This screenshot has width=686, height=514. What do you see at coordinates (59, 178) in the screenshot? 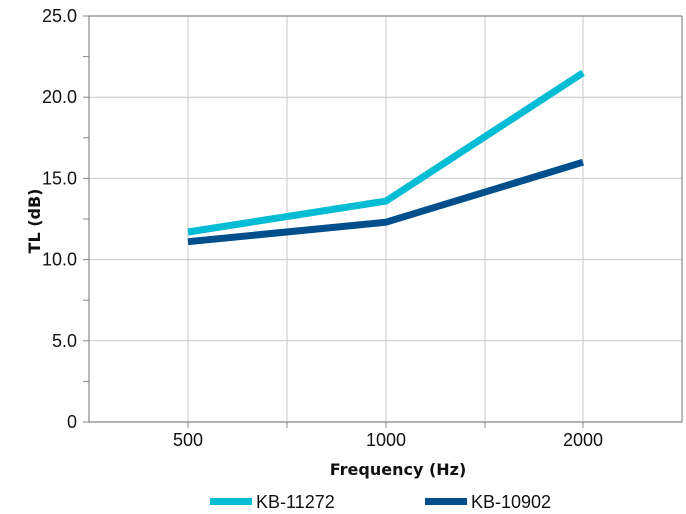
I see `y-tick-label: 15.0` at bounding box center [59, 178].